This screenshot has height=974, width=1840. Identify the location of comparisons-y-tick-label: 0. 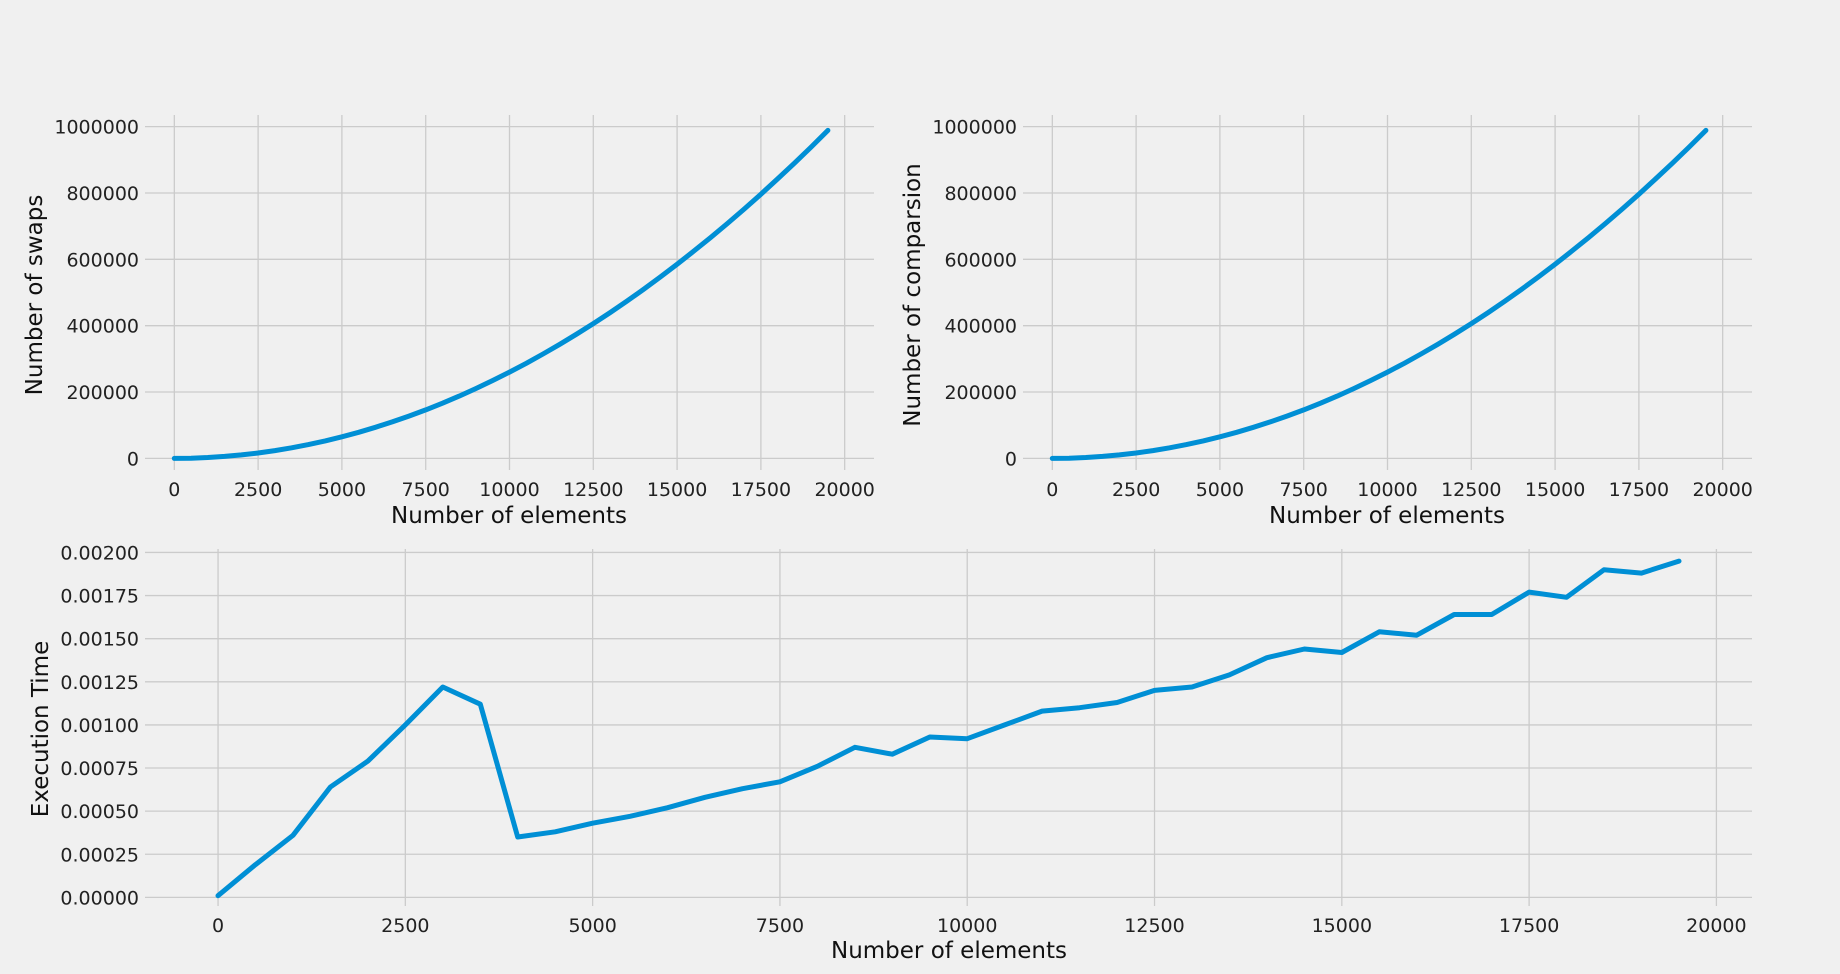
(1011, 459).